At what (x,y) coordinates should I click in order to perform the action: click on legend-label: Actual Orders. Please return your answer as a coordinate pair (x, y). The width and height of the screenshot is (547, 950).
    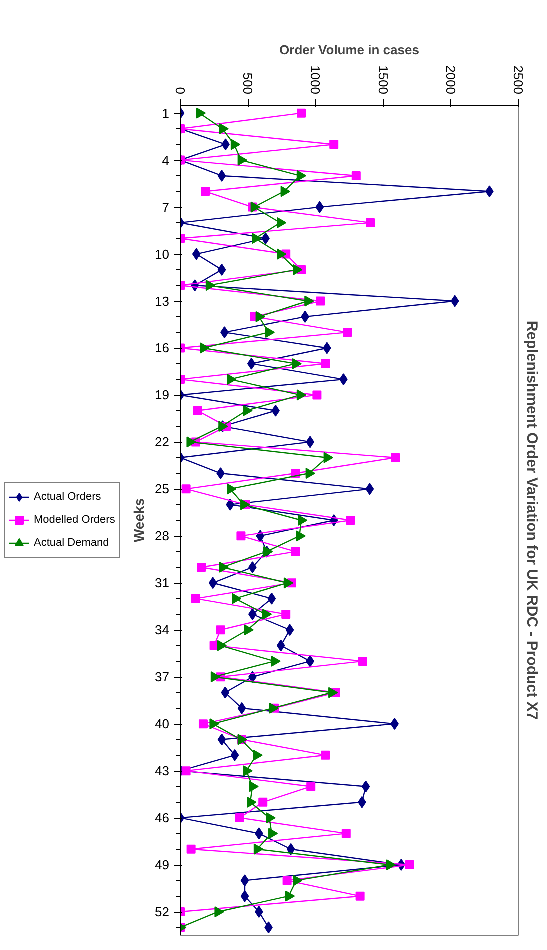
    Looking at the image, I should click on (68, 497).